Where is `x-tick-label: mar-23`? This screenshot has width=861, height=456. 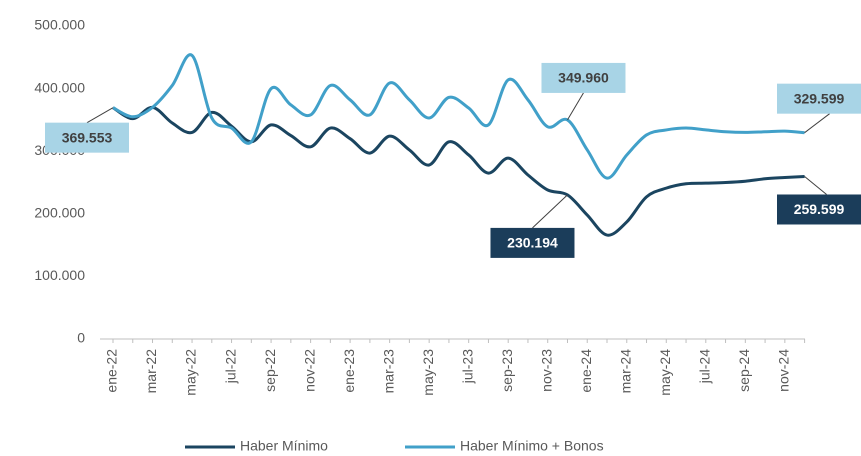
x-tick-label: mar-23 is located at coordinates (388, 371).